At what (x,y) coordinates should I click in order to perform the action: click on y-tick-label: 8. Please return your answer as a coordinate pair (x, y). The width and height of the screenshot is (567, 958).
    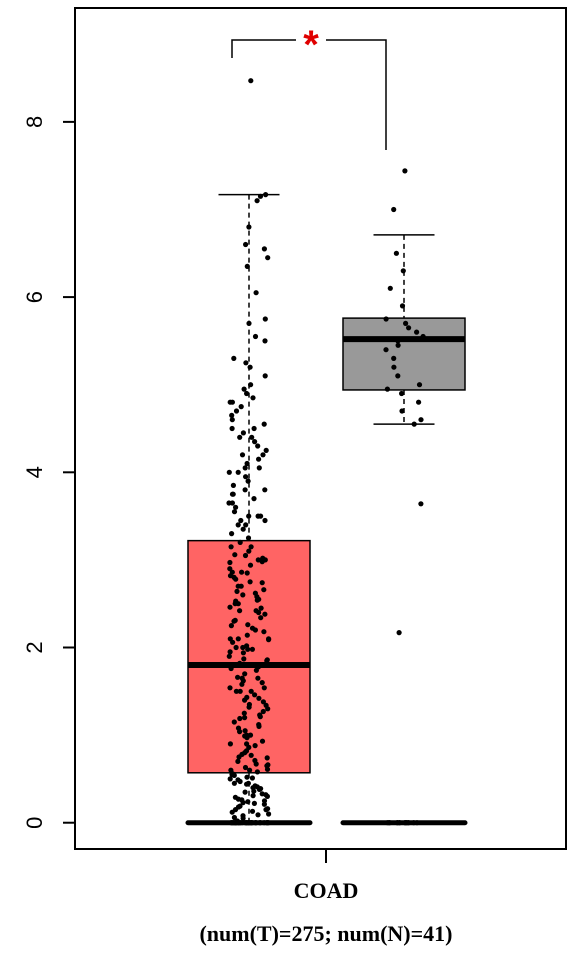
    Looking at the image, I should click on (34, 122).